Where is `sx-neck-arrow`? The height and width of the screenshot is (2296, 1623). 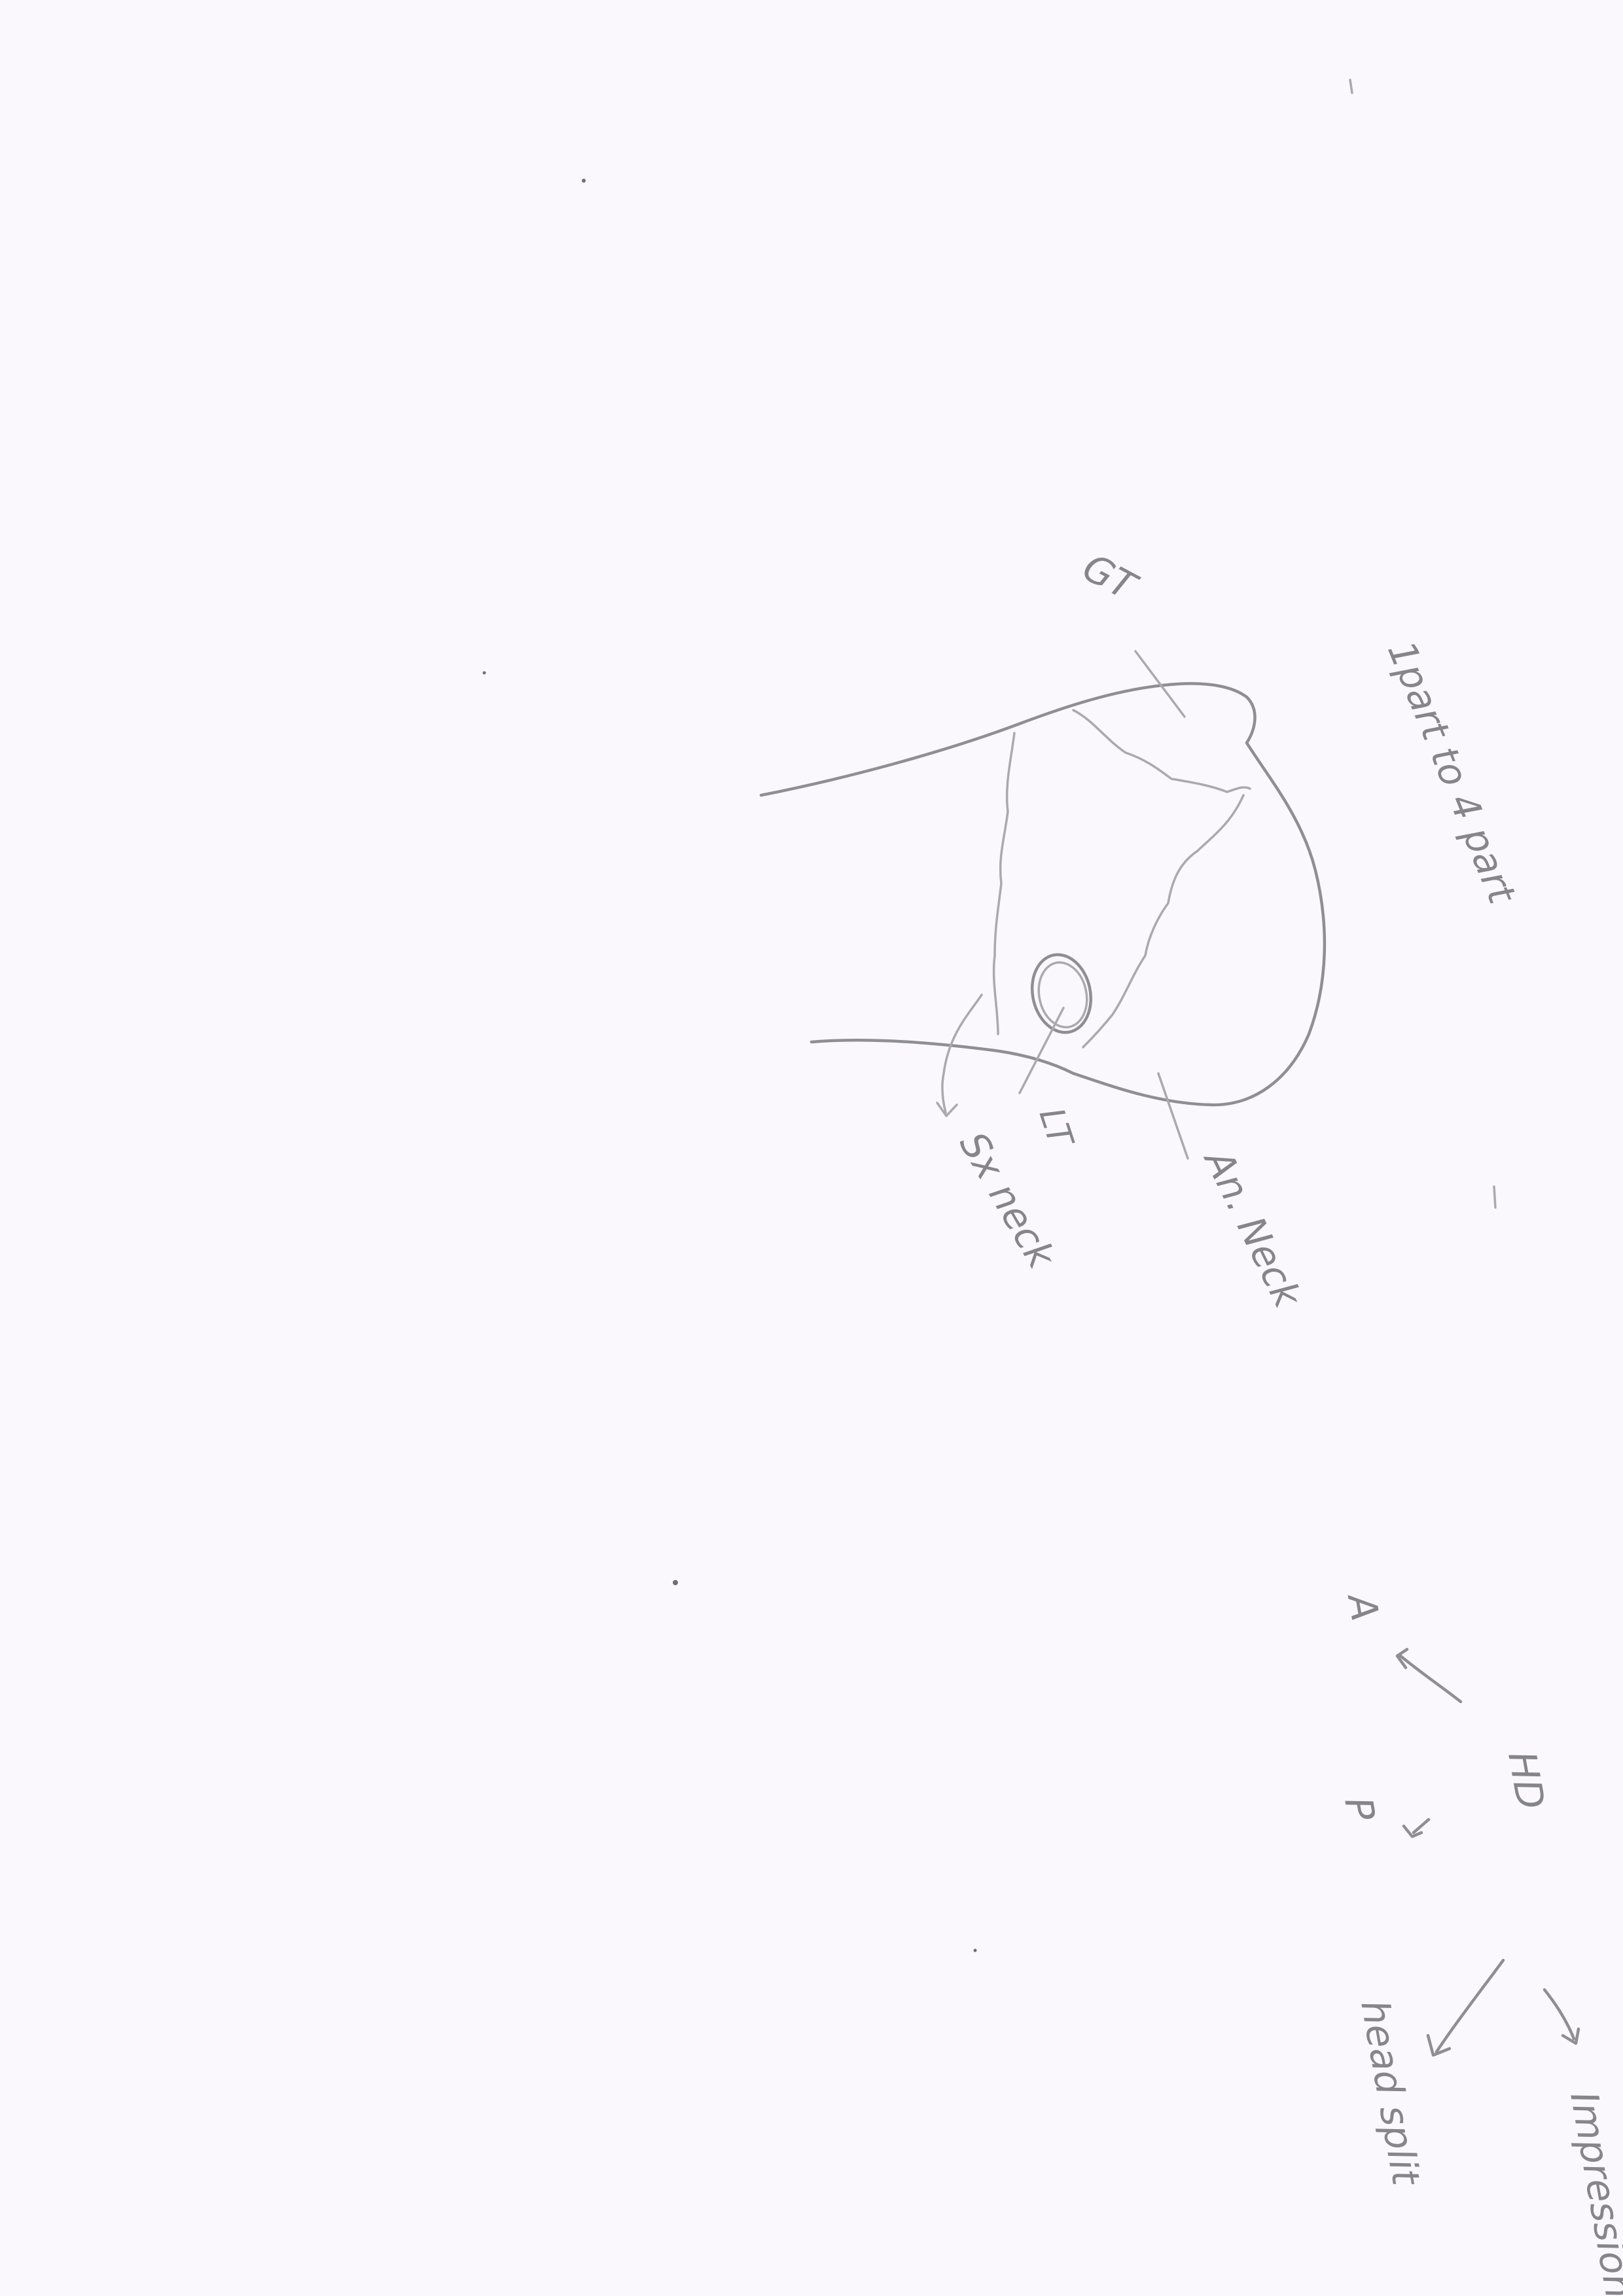
sx-neck-arrow is located at coordinates (962, 1054).